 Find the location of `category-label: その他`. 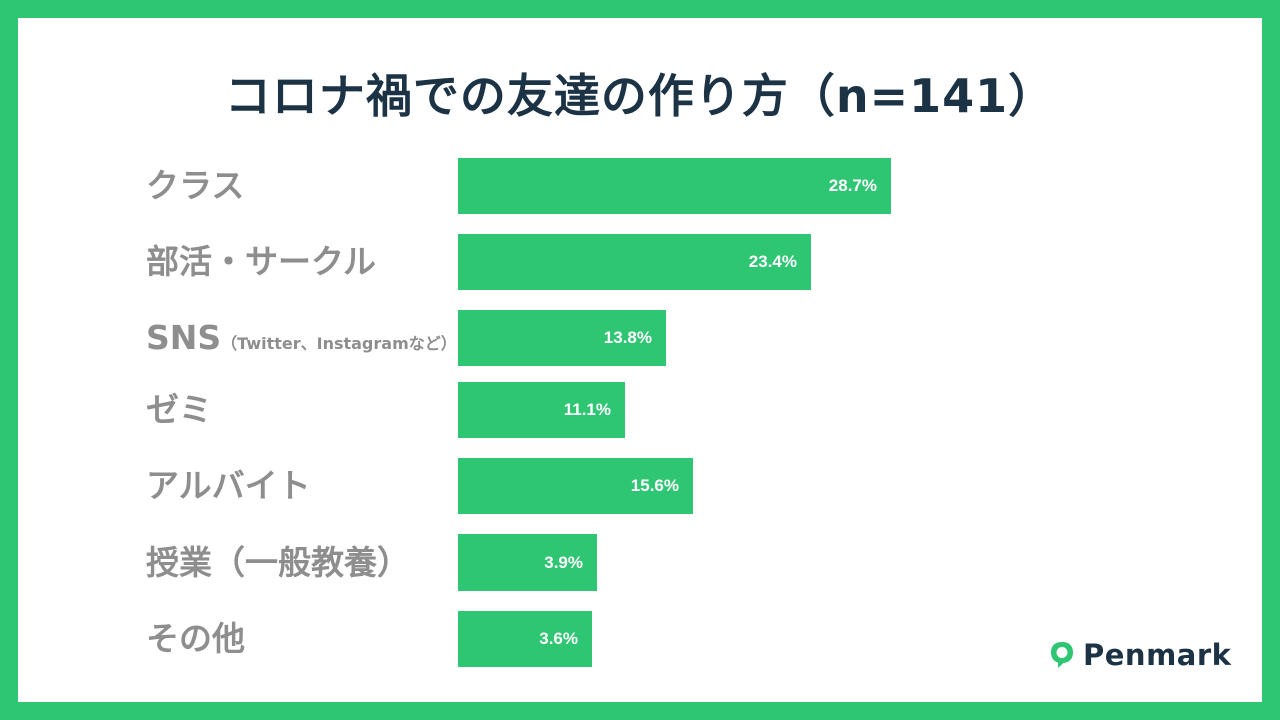

category-label: その他 is located at coordinates (195, 638).